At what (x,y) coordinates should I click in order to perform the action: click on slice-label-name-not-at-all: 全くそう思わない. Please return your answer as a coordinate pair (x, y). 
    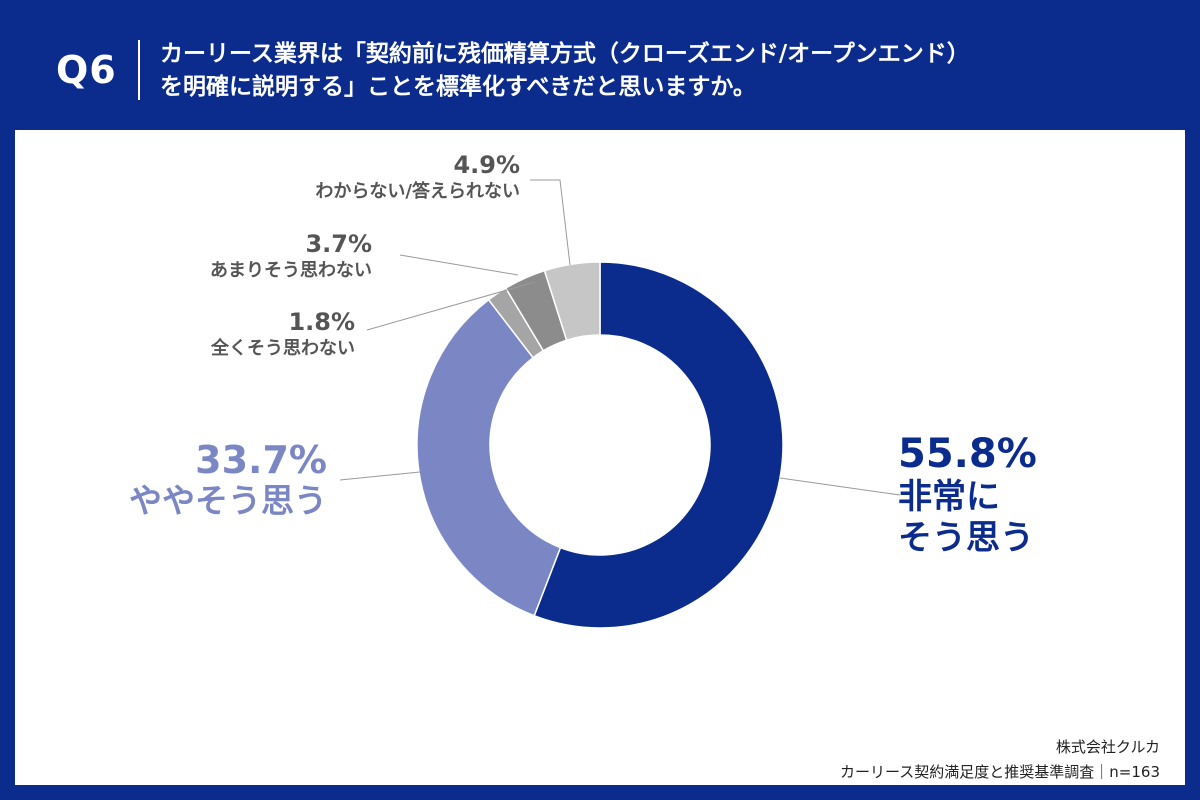
    Looking at the image, I should click on (282, 348).